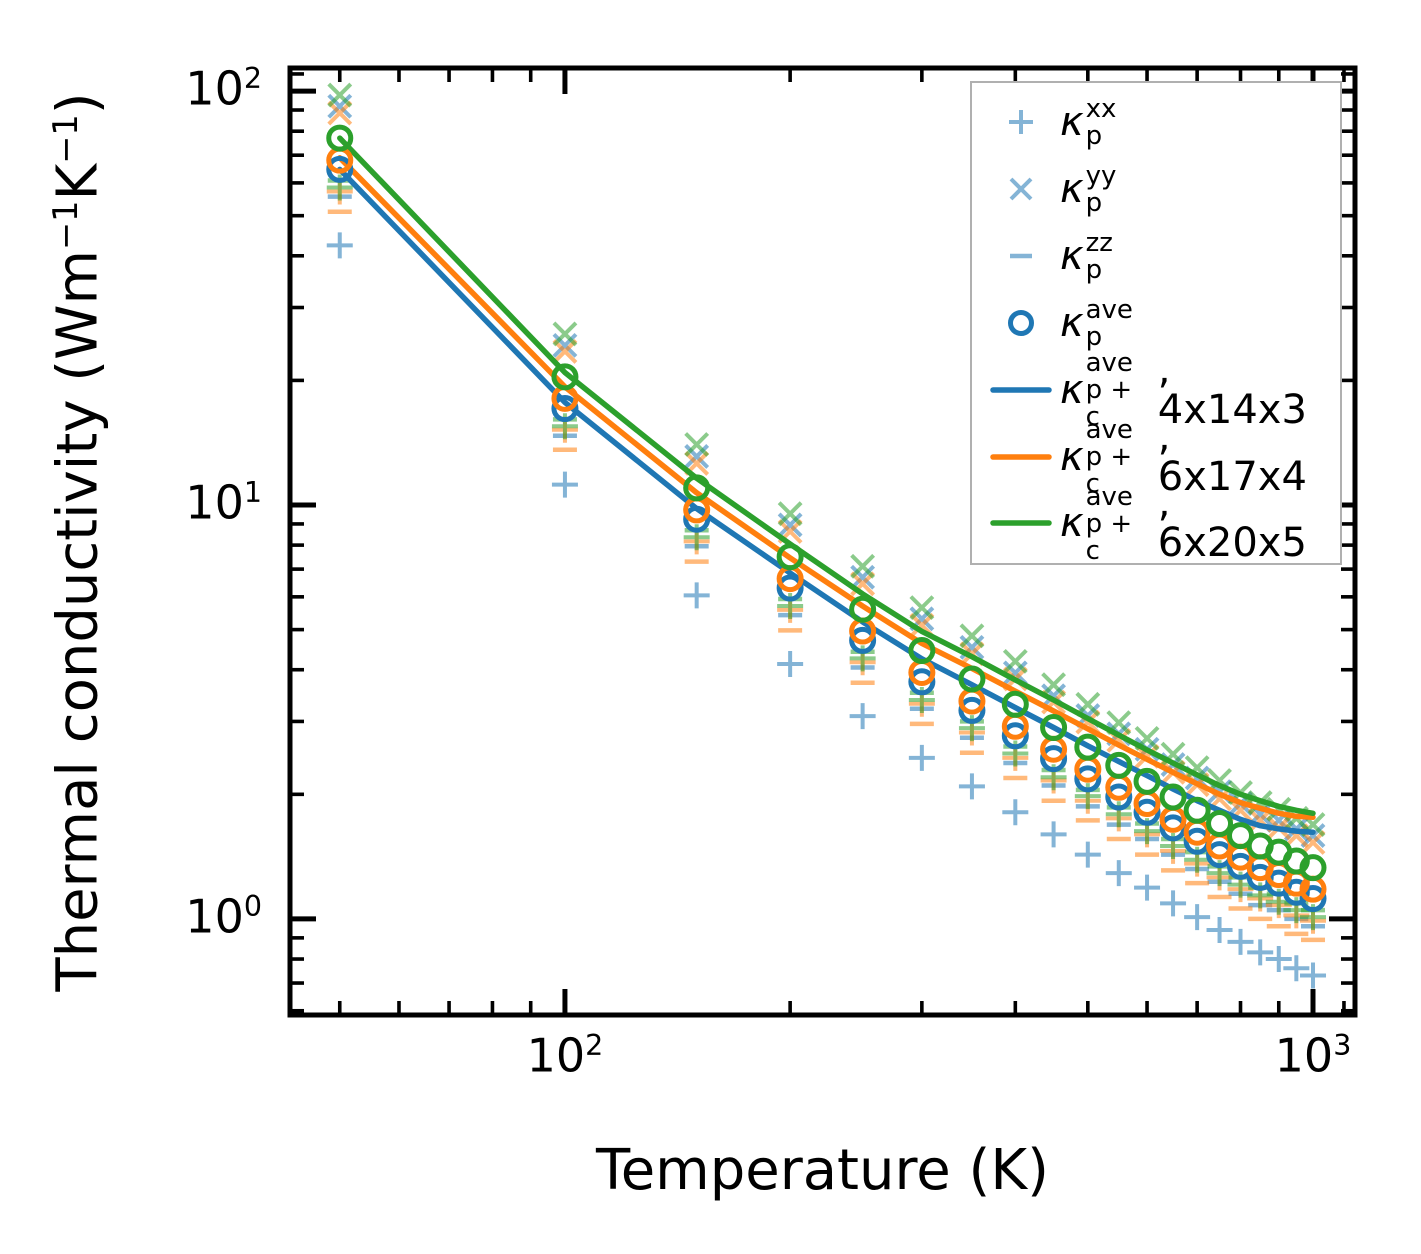 The image size is (1421, 1254). I want to click on legend-label: κ ave p, so click(1096, 323).